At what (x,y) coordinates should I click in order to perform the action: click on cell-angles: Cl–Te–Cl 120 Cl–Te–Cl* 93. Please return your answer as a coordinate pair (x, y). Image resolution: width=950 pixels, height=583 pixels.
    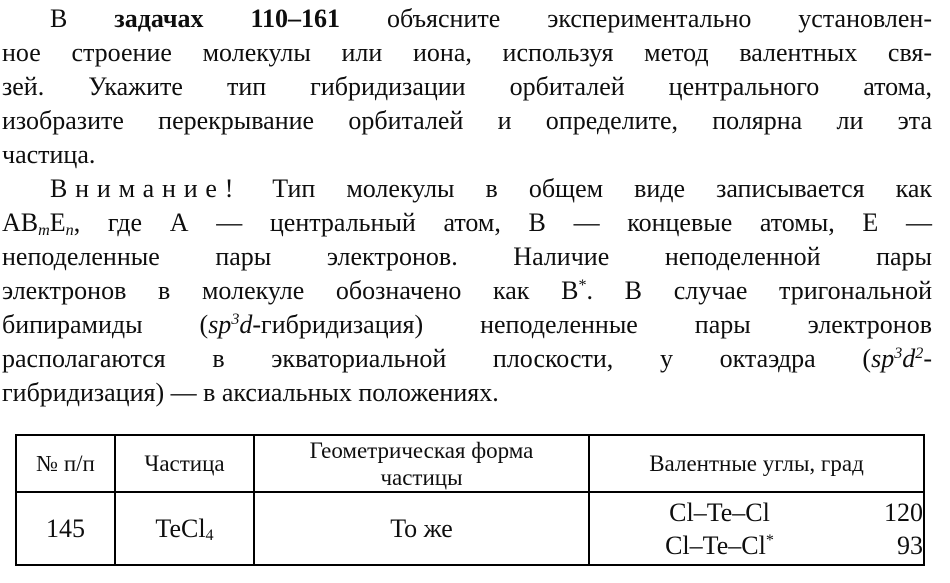
    Looking at the image, I should click on (756, 528).